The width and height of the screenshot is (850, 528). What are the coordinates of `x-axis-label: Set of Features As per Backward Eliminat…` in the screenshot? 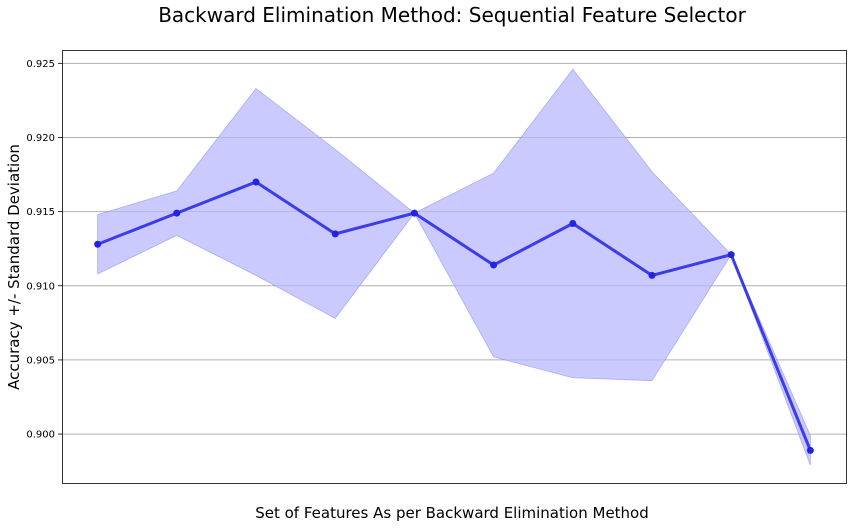 It's located at (452, 513).